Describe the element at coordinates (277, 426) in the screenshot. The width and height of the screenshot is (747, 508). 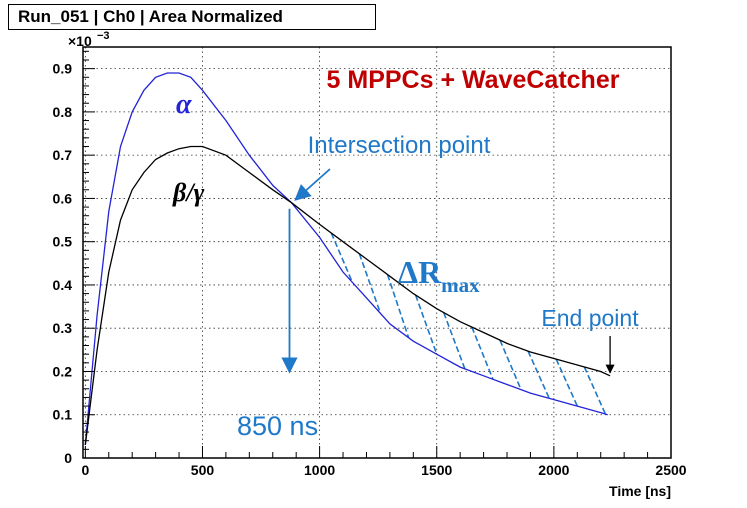
I see `intersection-time-label: 850 ns` at that location.